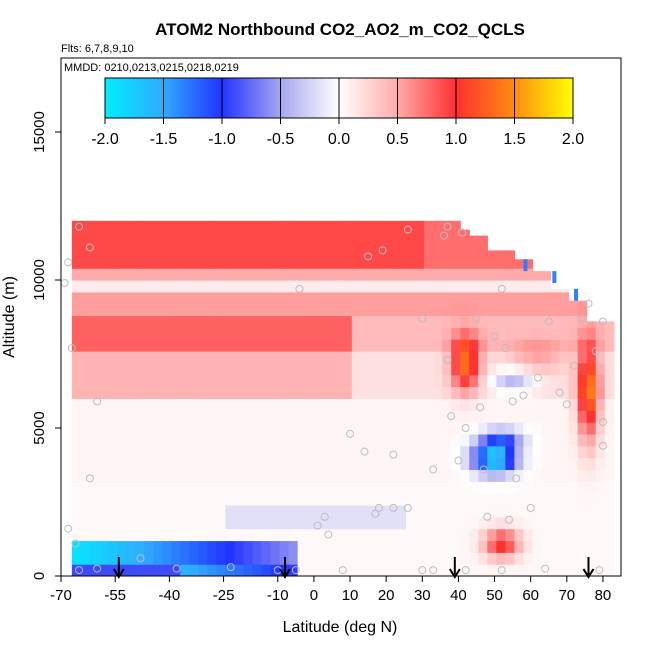  I want to click on flight-arrow, so click(285, 568).